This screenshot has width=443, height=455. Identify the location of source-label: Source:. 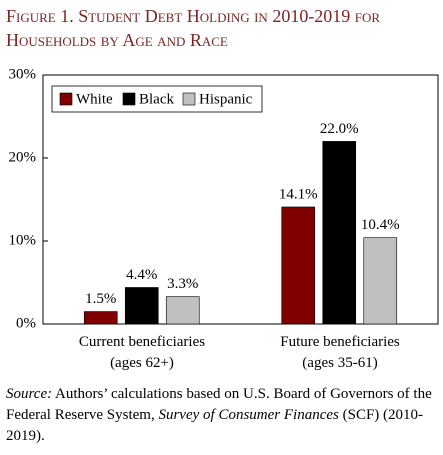
(29, 394).